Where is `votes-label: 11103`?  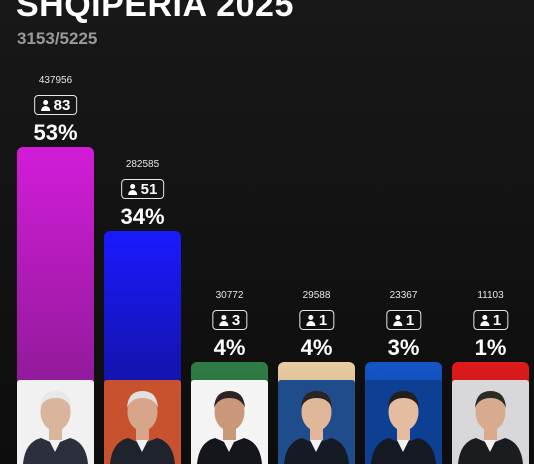
votes-label: 11103 is located at coordinates (490, 295).